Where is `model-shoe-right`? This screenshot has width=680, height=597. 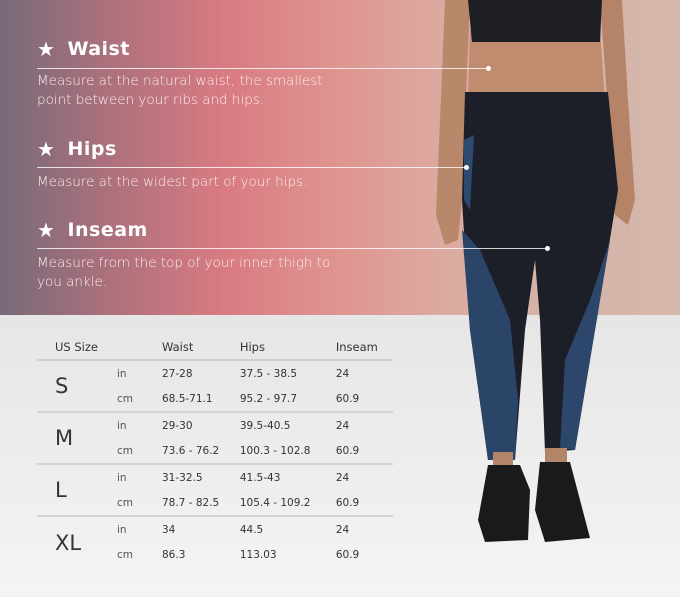
model-shoe-right is located at coordinates (562, 502).